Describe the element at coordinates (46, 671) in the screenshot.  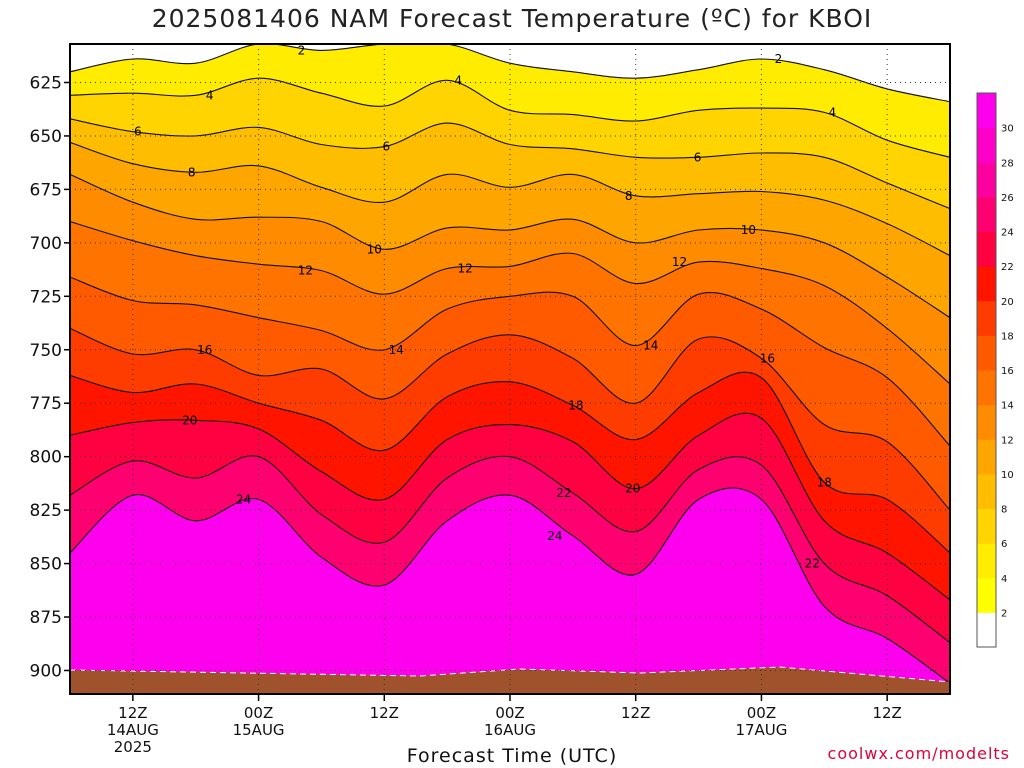
I see `y-tick-label: 900` at that location.